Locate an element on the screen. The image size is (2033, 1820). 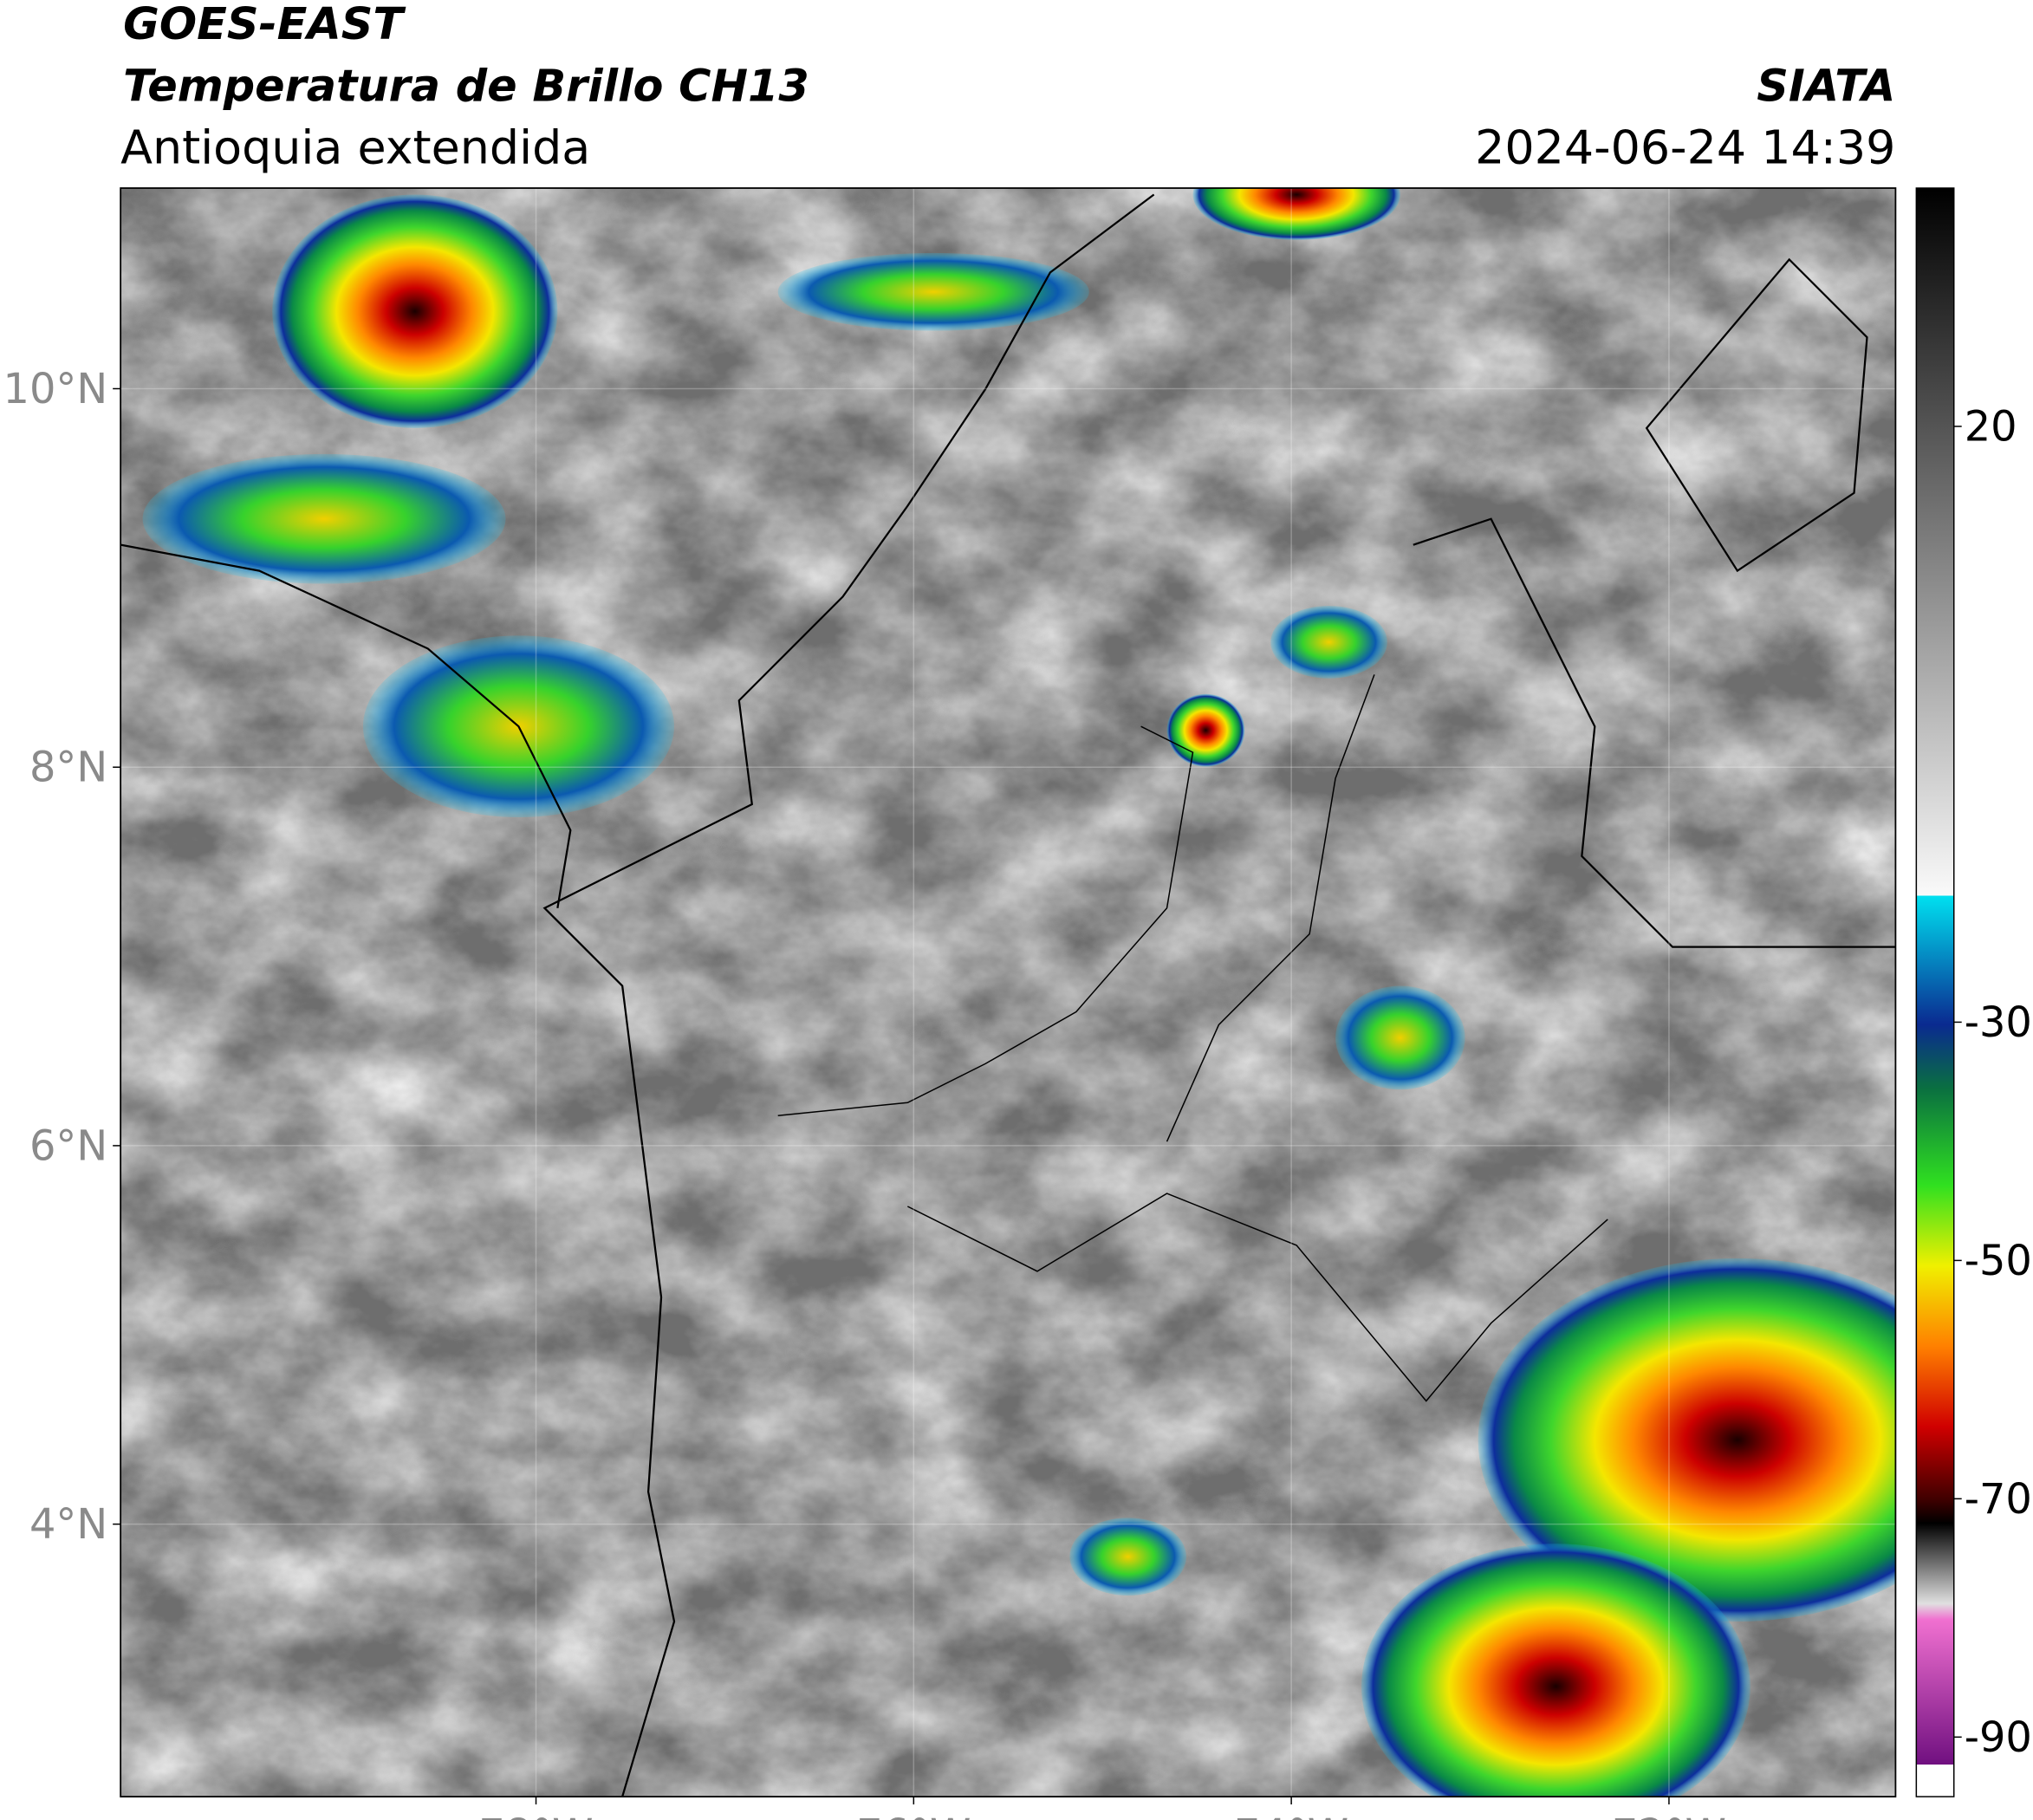
region: Antioquia extendida is located at coordinates (355, 147).